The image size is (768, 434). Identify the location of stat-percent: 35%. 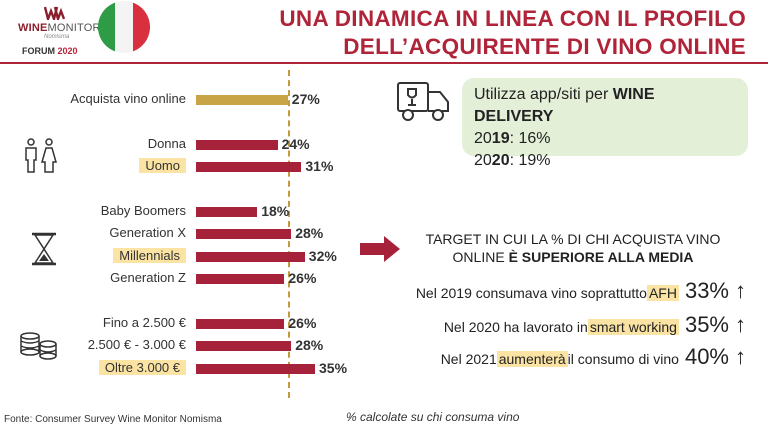
(706, 324).